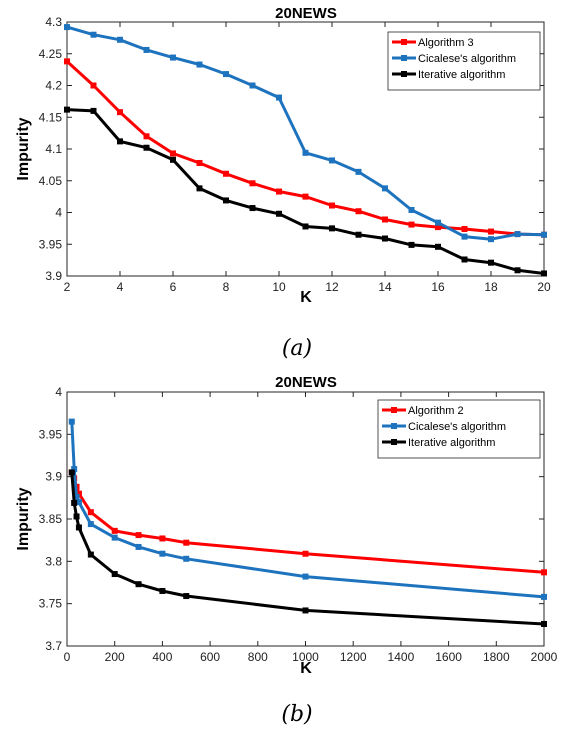 This screenshot has width=567, height=731. I want to click on y-tick-label: 3.8, so click(53, 561).